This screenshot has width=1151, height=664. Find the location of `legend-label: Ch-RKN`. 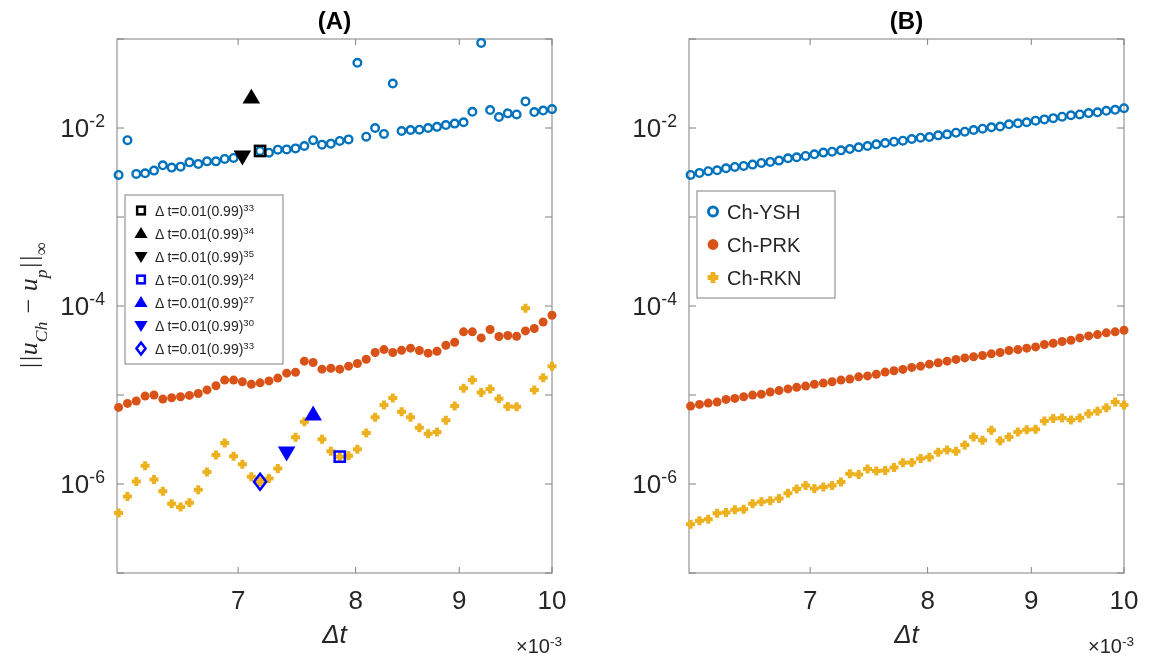

legend-label: Ch-RKN is located at coordinates (764, 277).